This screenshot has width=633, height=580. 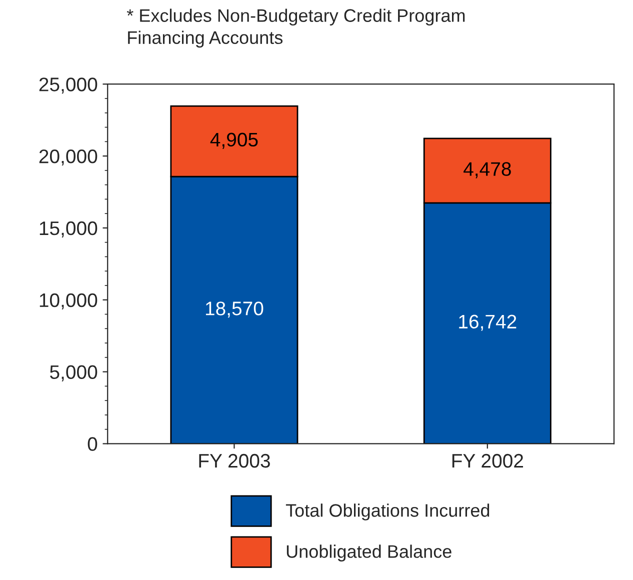 What do you see at coordinates (234, 461) in the screenshot?
I see `x-tick-label: FY 2003` at bounding box center [234, 461].